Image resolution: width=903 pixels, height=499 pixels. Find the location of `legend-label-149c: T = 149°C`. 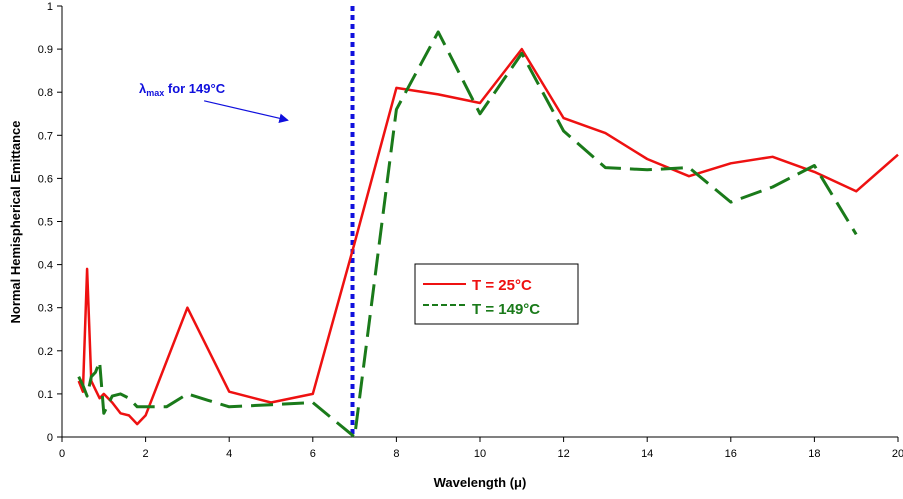

legend-label-149c: T = 149°C is located at coordinates (506, 309).